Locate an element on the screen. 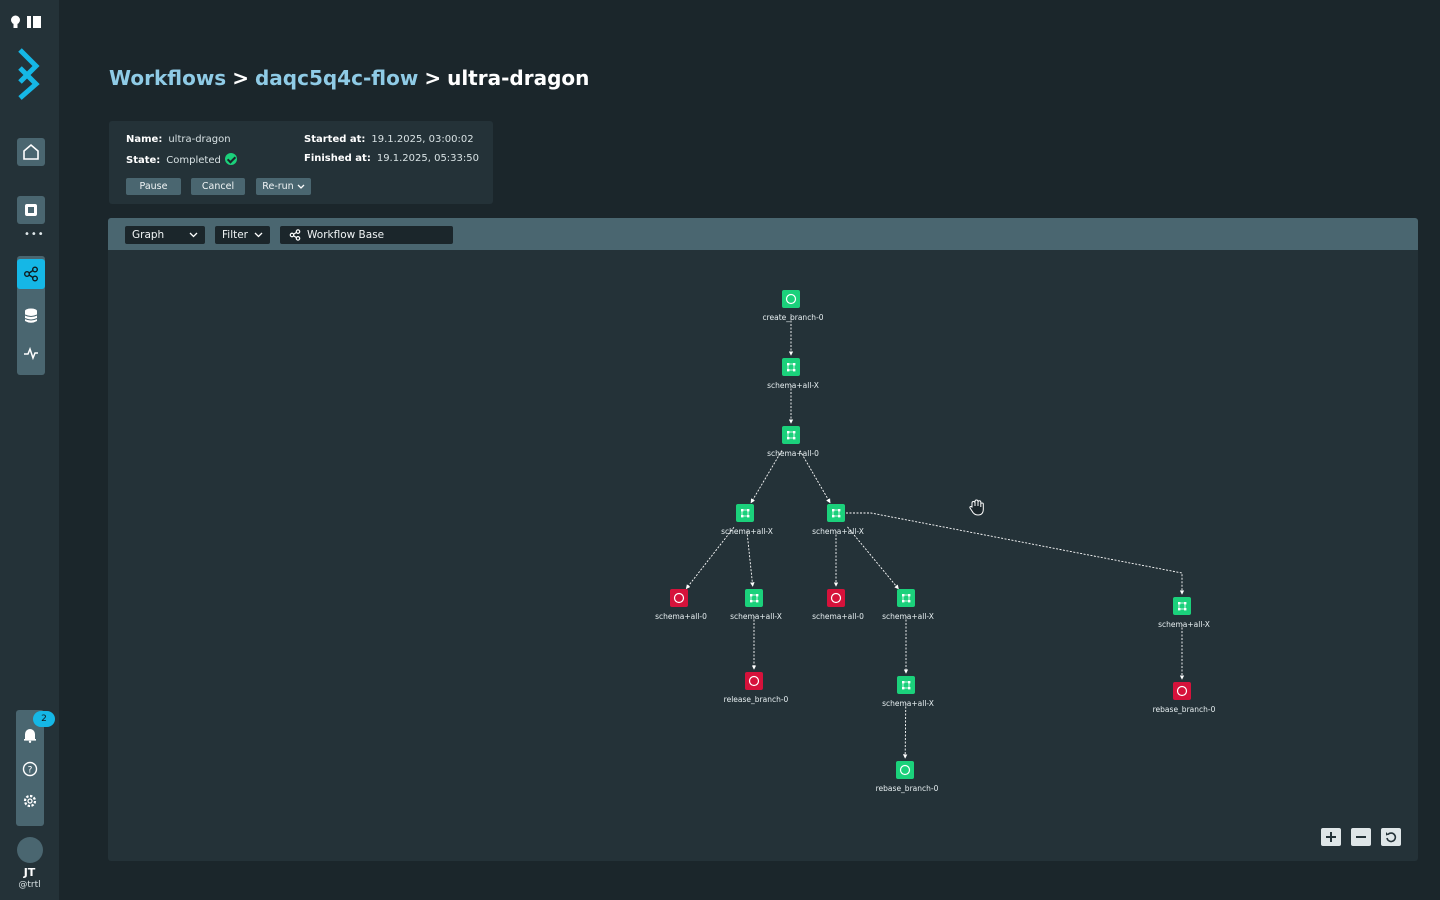 The image size is (1440, 900). graph-node: create_branch-0 is located at coordinates (793, 306).